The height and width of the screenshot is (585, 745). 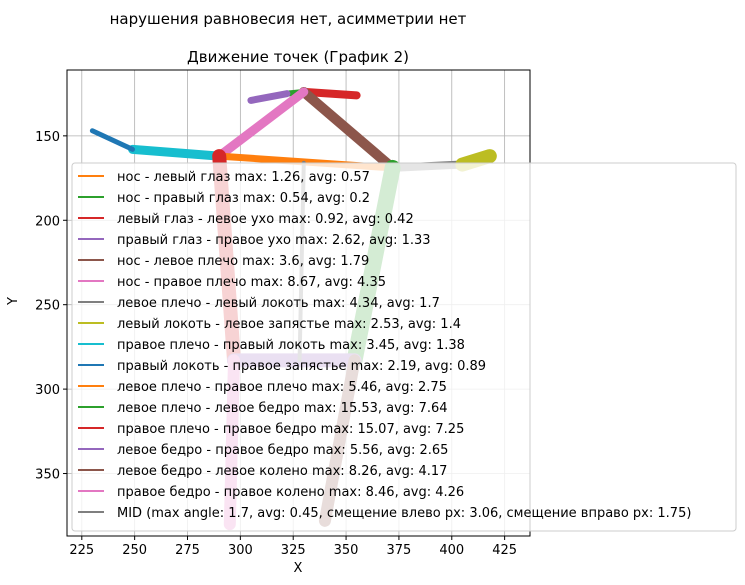 I want to click on y-tick-label: 350, so click(x=47, y=475).